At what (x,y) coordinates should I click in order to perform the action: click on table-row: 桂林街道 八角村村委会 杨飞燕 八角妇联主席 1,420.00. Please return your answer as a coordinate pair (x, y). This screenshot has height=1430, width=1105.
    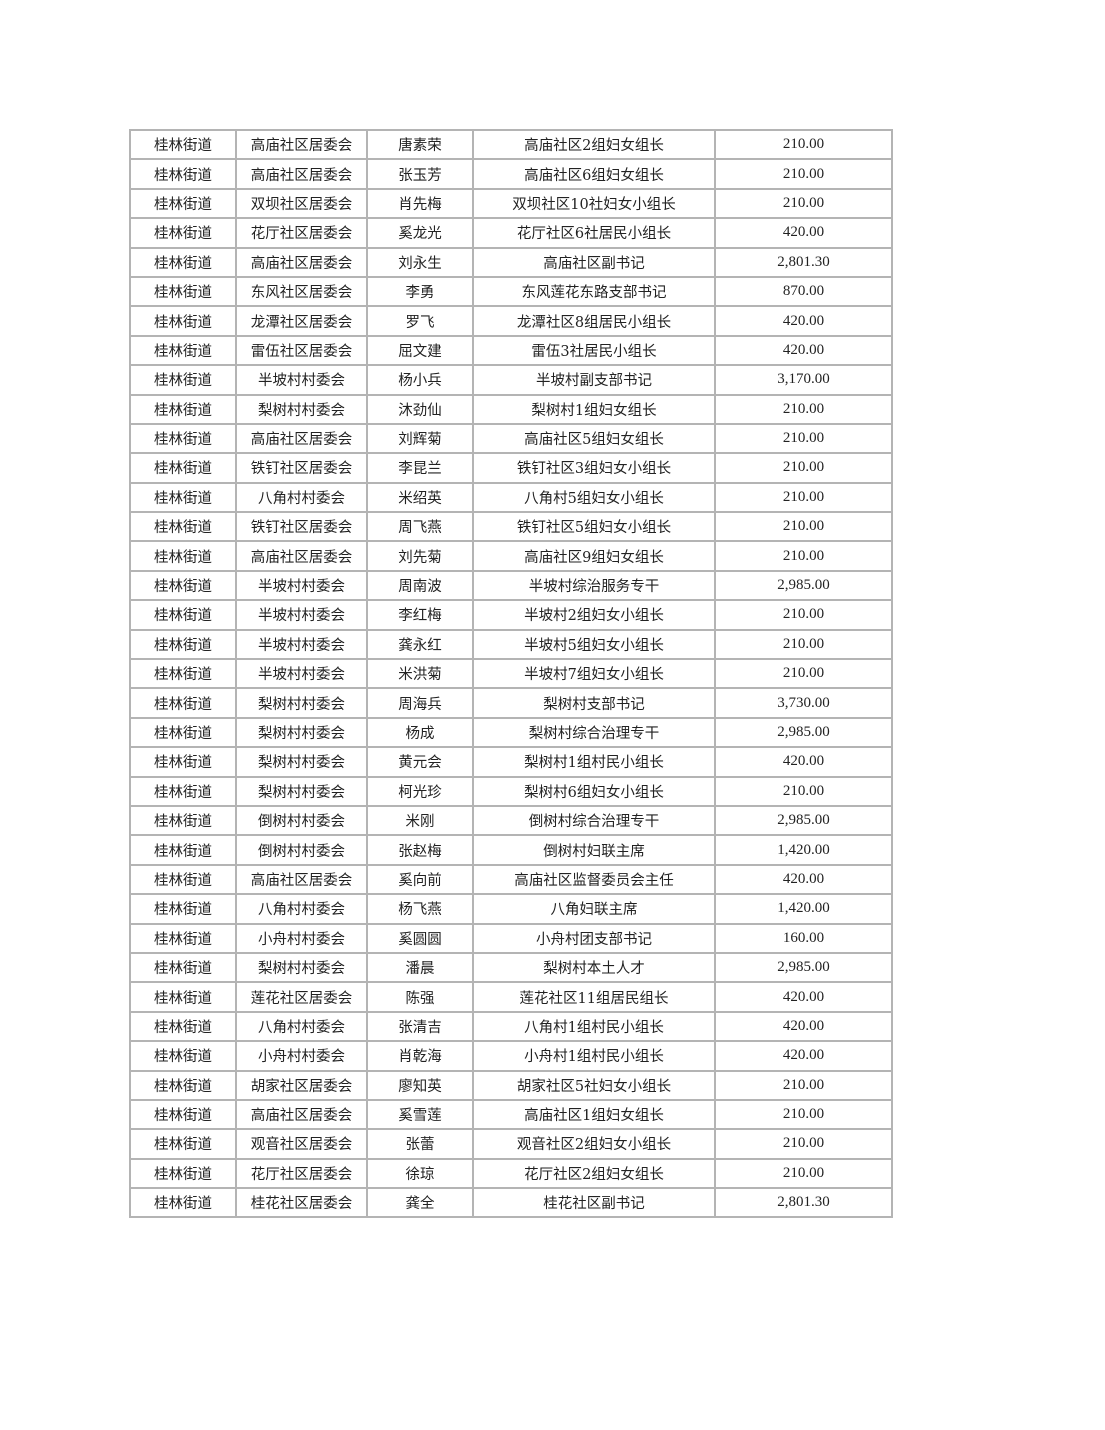
    Looking at the image, I should click on (511, 909).